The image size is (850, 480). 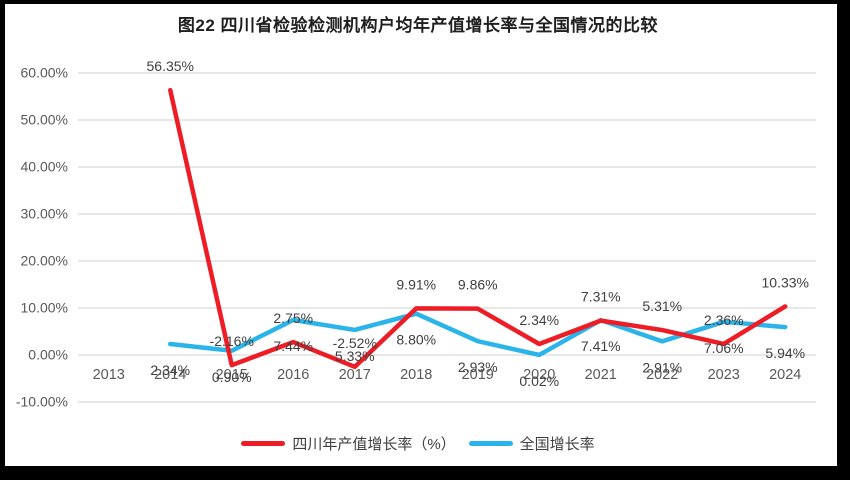 I want to click on data-label: 0.02%, so click(x=539, y=381).